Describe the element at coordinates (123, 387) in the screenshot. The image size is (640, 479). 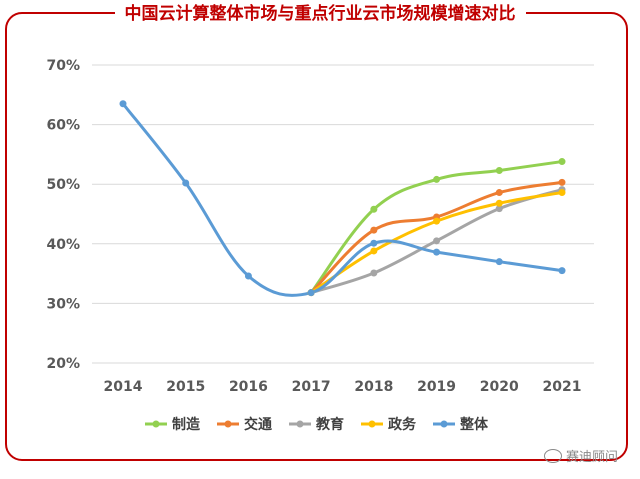
I see `x-tick-label: 2014` at that location.